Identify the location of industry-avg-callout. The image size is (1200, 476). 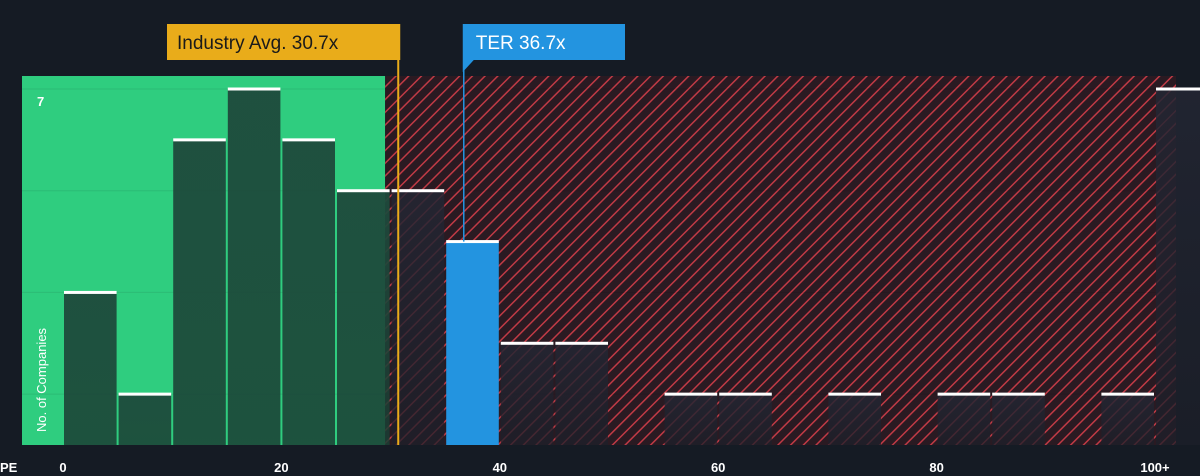
(284, 42).